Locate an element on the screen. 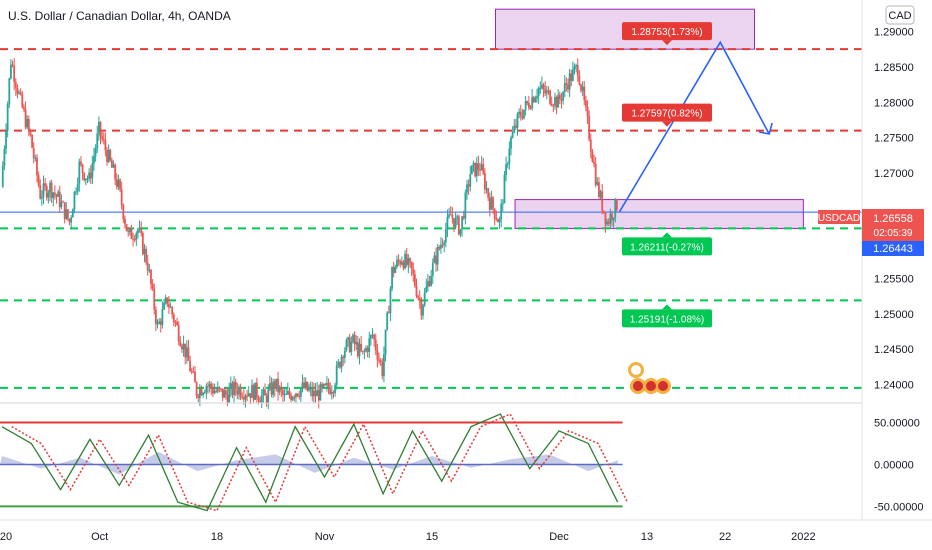 This screenshot has width=932, height=550. oscillator-axis: 50.00000 0.00000 -50.00000 is located at coordinates (899, 465).